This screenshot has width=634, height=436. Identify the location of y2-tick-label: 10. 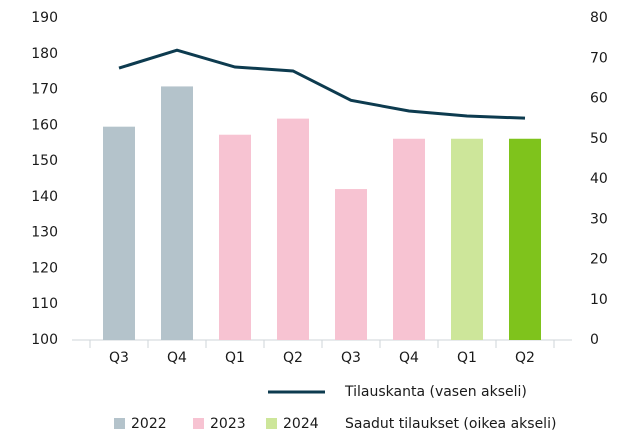
(599, 300).